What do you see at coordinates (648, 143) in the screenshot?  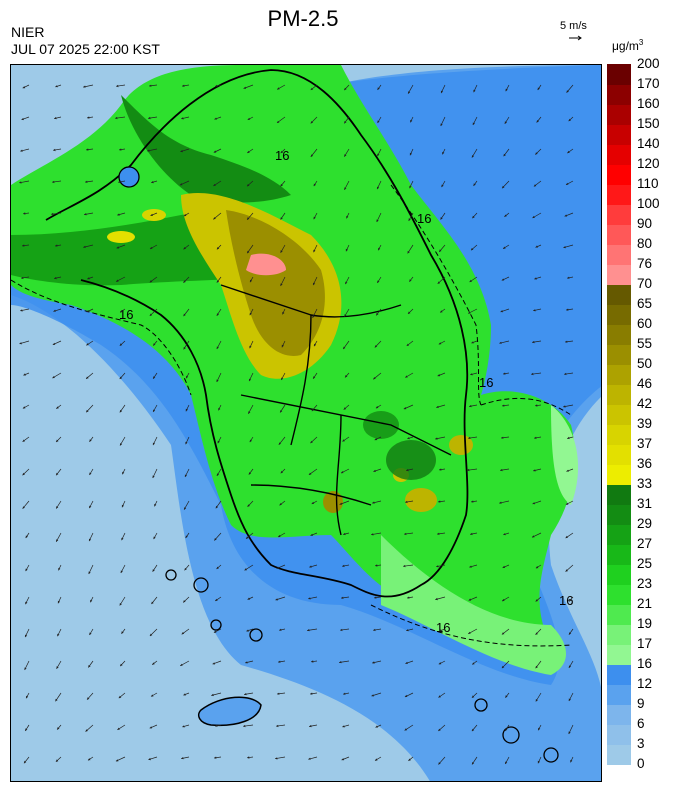 I see `legend-tick-label: 140` at bounding box center [648, 143].